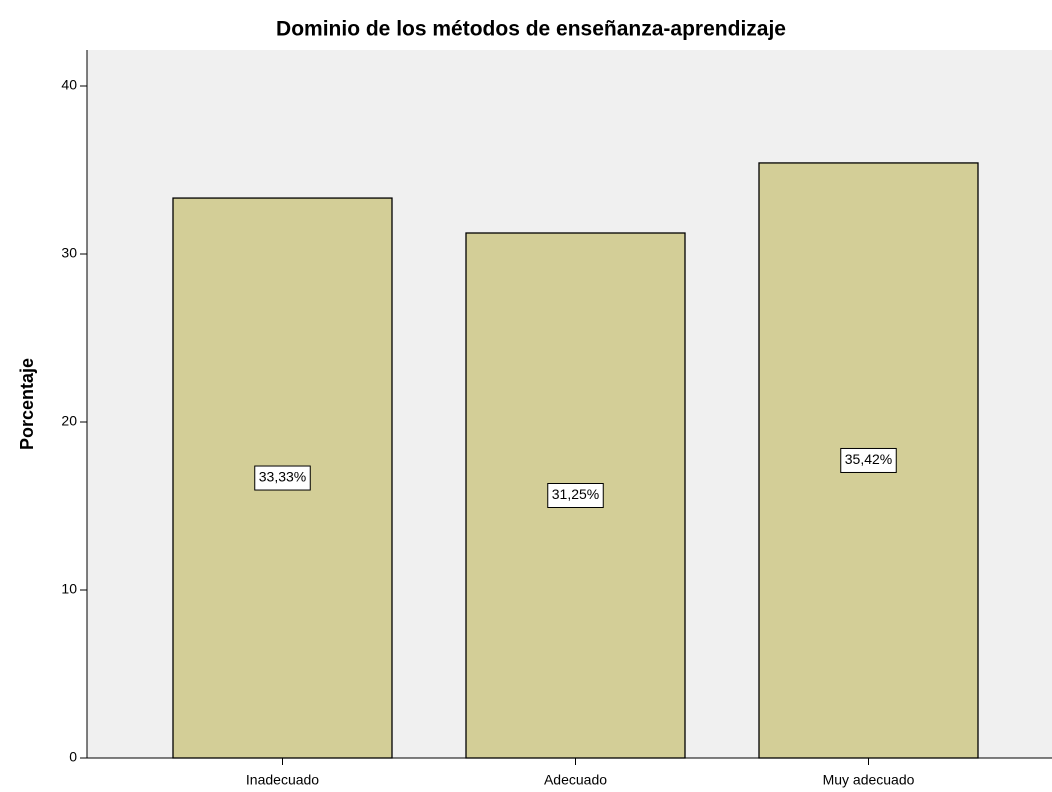 Image resolution: width=1052 pixels, height=792 pixels. What do you see at coordinates (69, 589) in the screenshot?
I see `y-tick-label: 10` at bounding box center [69, 589].